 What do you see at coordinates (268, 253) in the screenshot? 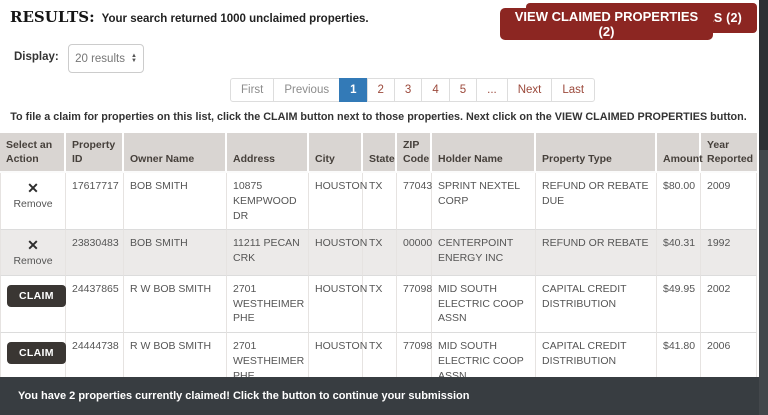
I see `cell-address: 11211 PECAN CRK` at bounding box center [268, 253].